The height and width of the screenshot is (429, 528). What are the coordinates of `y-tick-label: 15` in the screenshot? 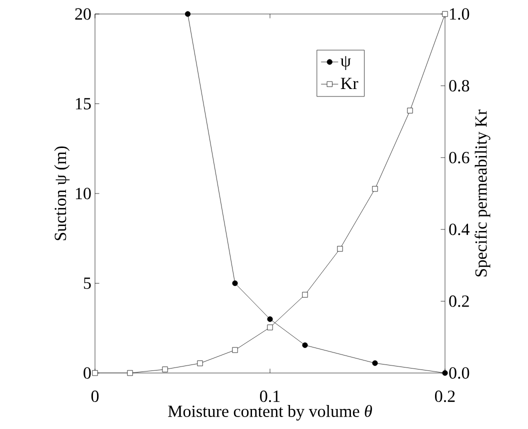 It's located at (83, 104).